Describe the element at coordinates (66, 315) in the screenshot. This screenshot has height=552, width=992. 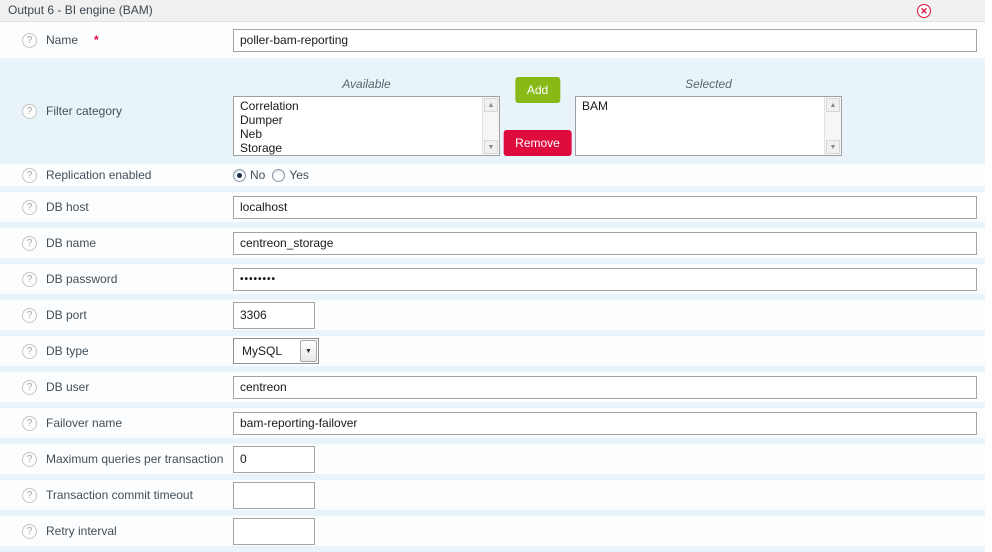
I see `db-port-label: DB port` at that location.